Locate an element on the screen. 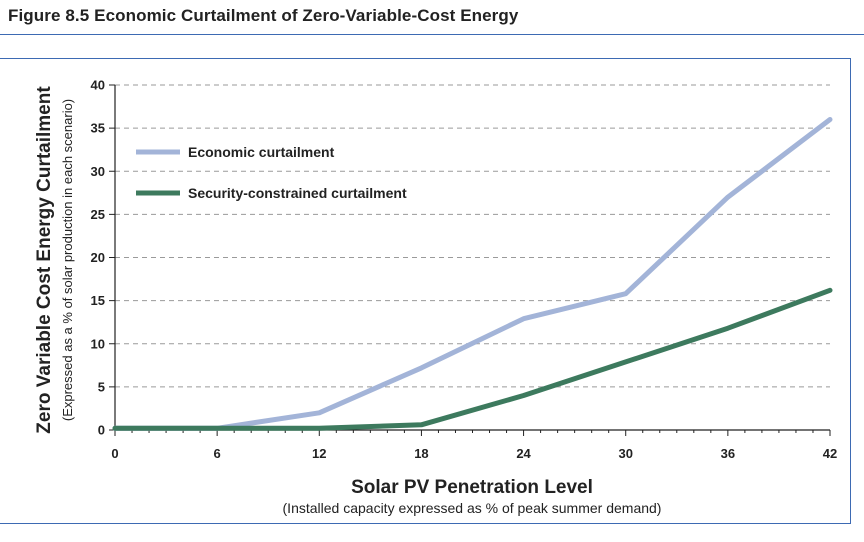 The height and width of the screenshot is (542, 864). x-tick-label: 6 is located at coordinates (217, 453).